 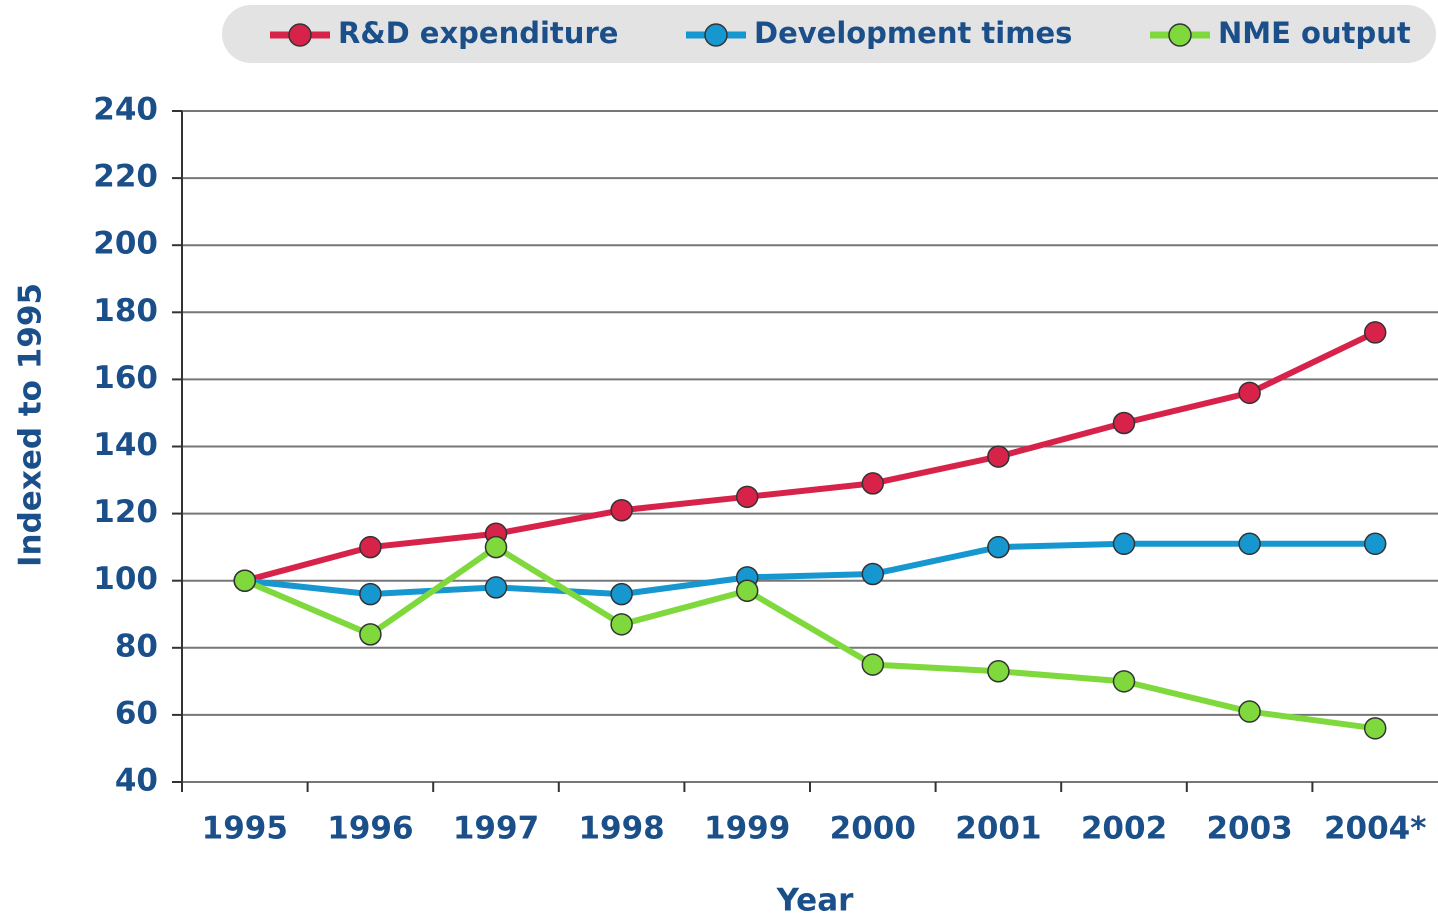 I want to click on x-tick-label: 2000, so click(x=873, y=829).